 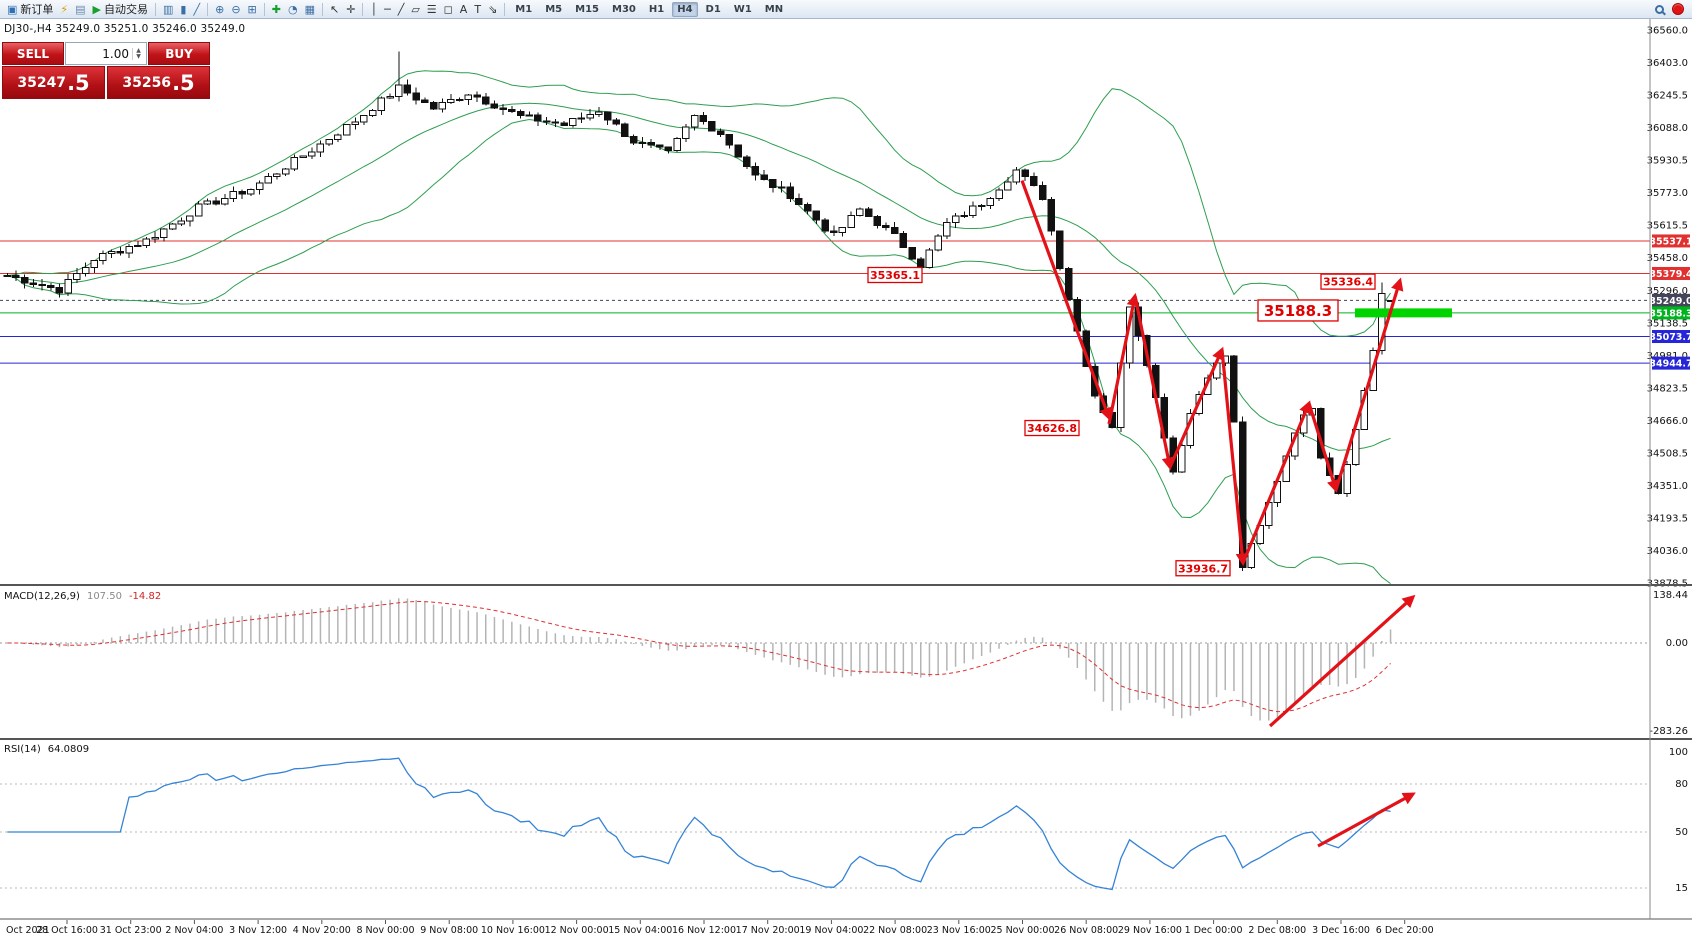 I want to click on vline-button: │, so click(x=373, y=9).